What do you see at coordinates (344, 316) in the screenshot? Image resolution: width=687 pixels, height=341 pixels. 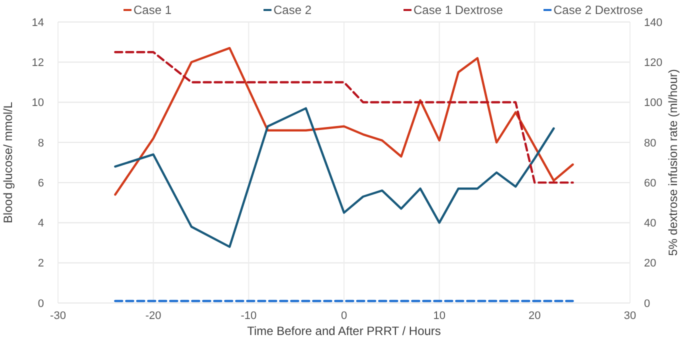 I see `x-tick-label: 0` at bounding box center [344, 316].